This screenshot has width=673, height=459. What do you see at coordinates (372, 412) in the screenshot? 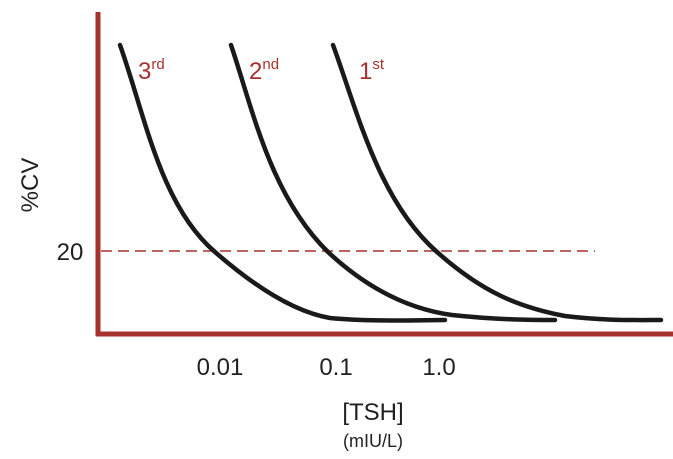
I see `x-axis-title: [TSH]` at bounding box center [372, 412].